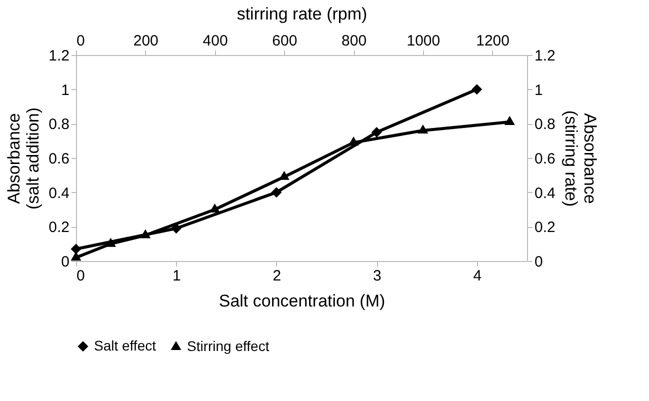  I want to click on y2-tick-label: 0.6, so click(545, 159).